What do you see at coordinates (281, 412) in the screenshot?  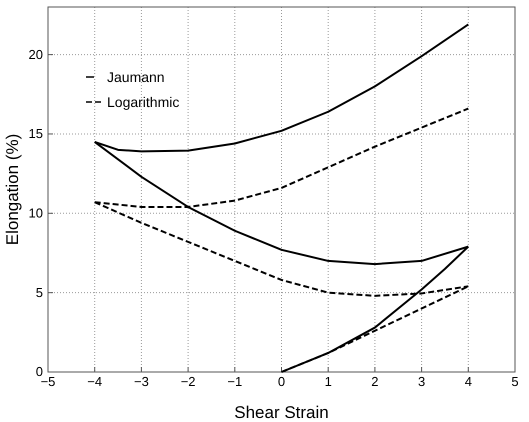 I see `x-axis-title: Shear Strain` at bounding box center [281, 412].